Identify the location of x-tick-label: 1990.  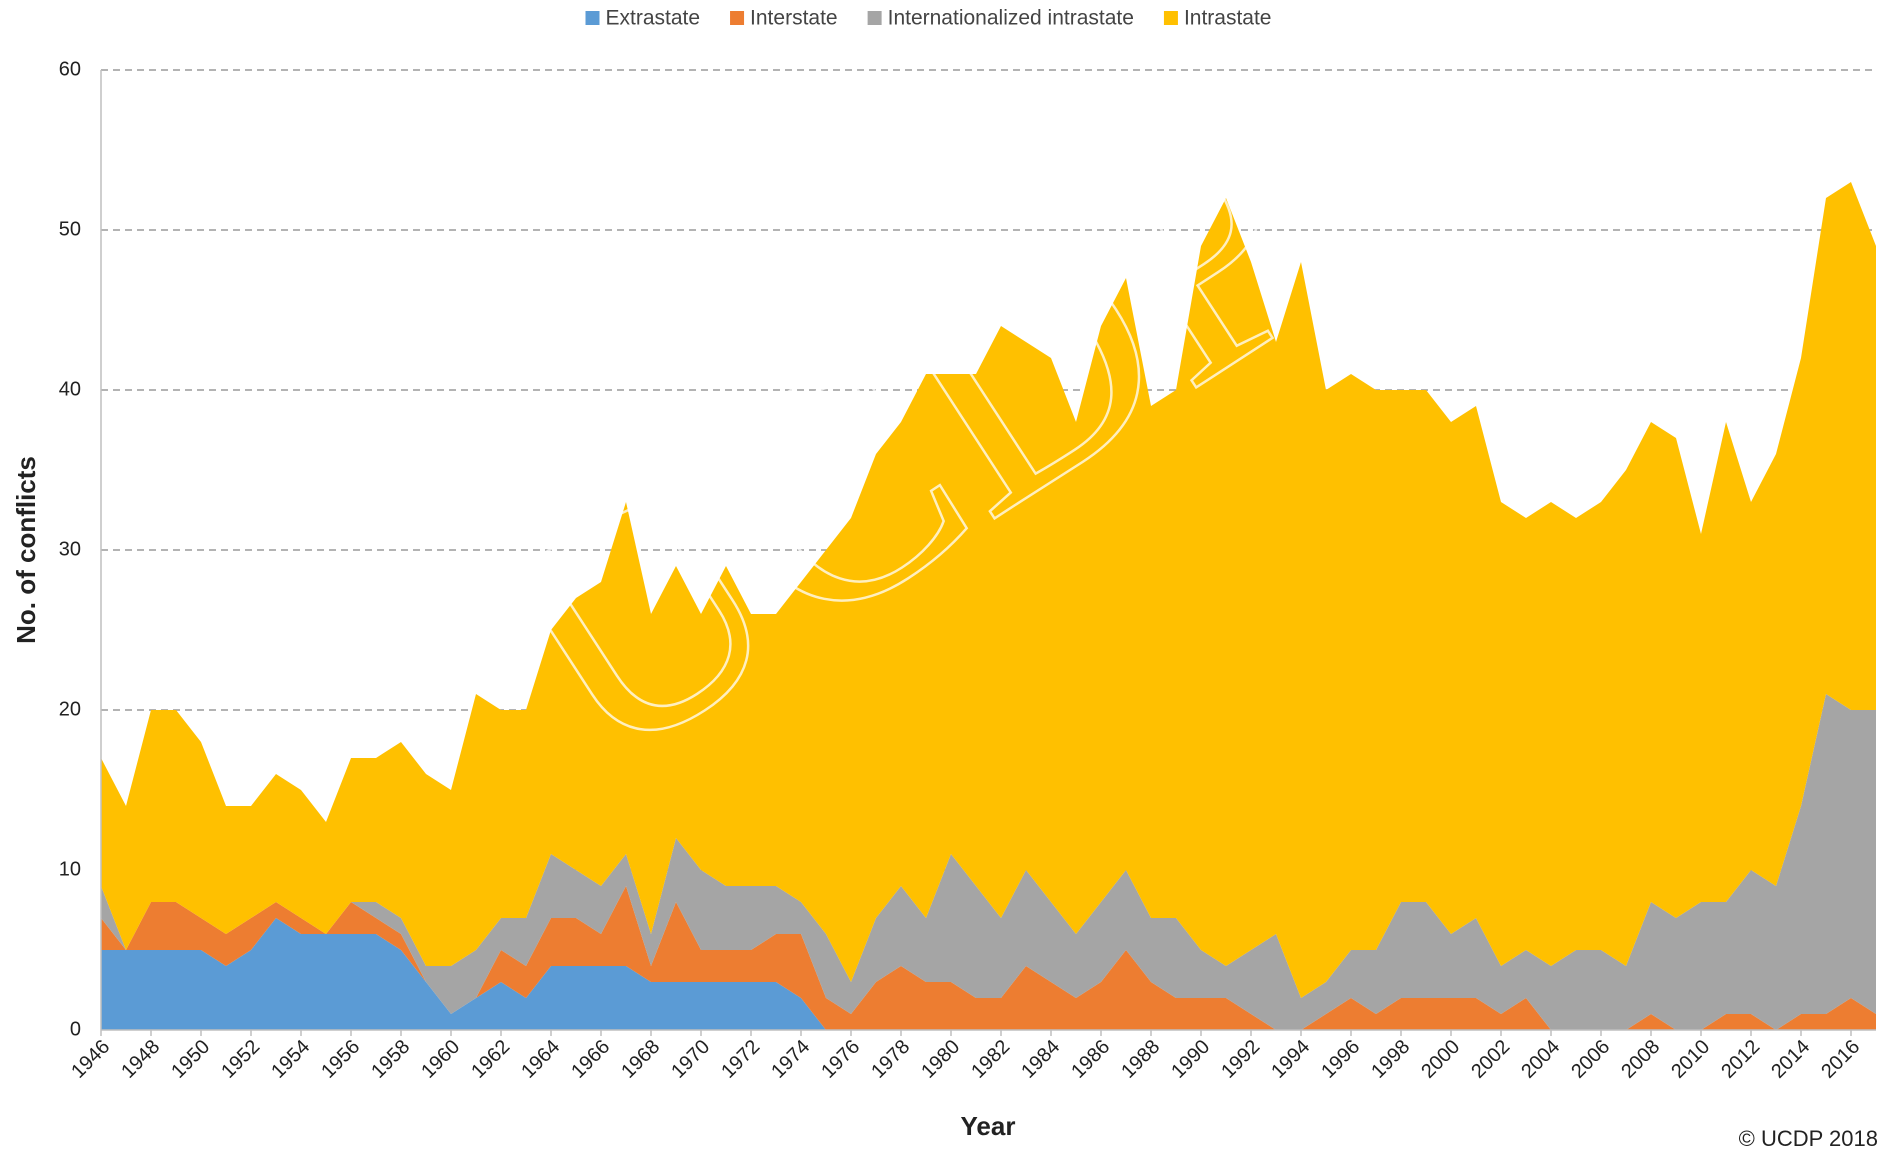
(1190, 1059).